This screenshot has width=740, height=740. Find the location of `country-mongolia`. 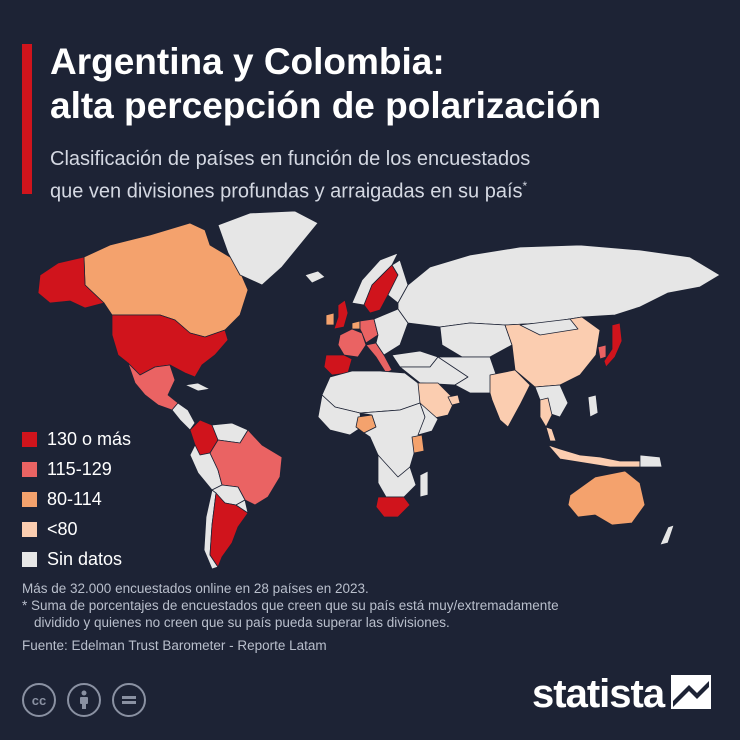

country-mongolia is located at coordinates (549, 327).